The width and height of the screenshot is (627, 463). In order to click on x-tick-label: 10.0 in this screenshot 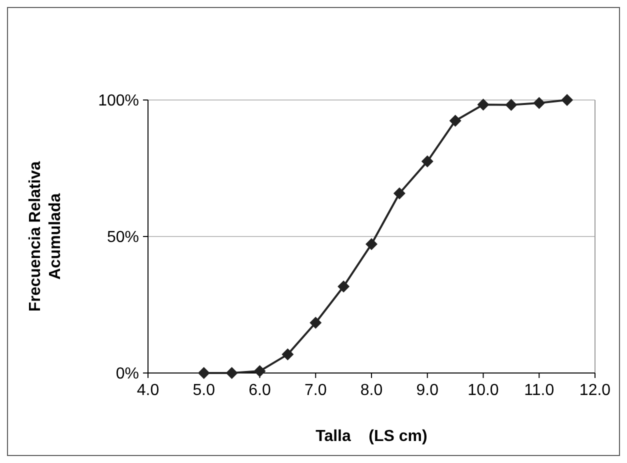, I will do `click(483, 390)`.